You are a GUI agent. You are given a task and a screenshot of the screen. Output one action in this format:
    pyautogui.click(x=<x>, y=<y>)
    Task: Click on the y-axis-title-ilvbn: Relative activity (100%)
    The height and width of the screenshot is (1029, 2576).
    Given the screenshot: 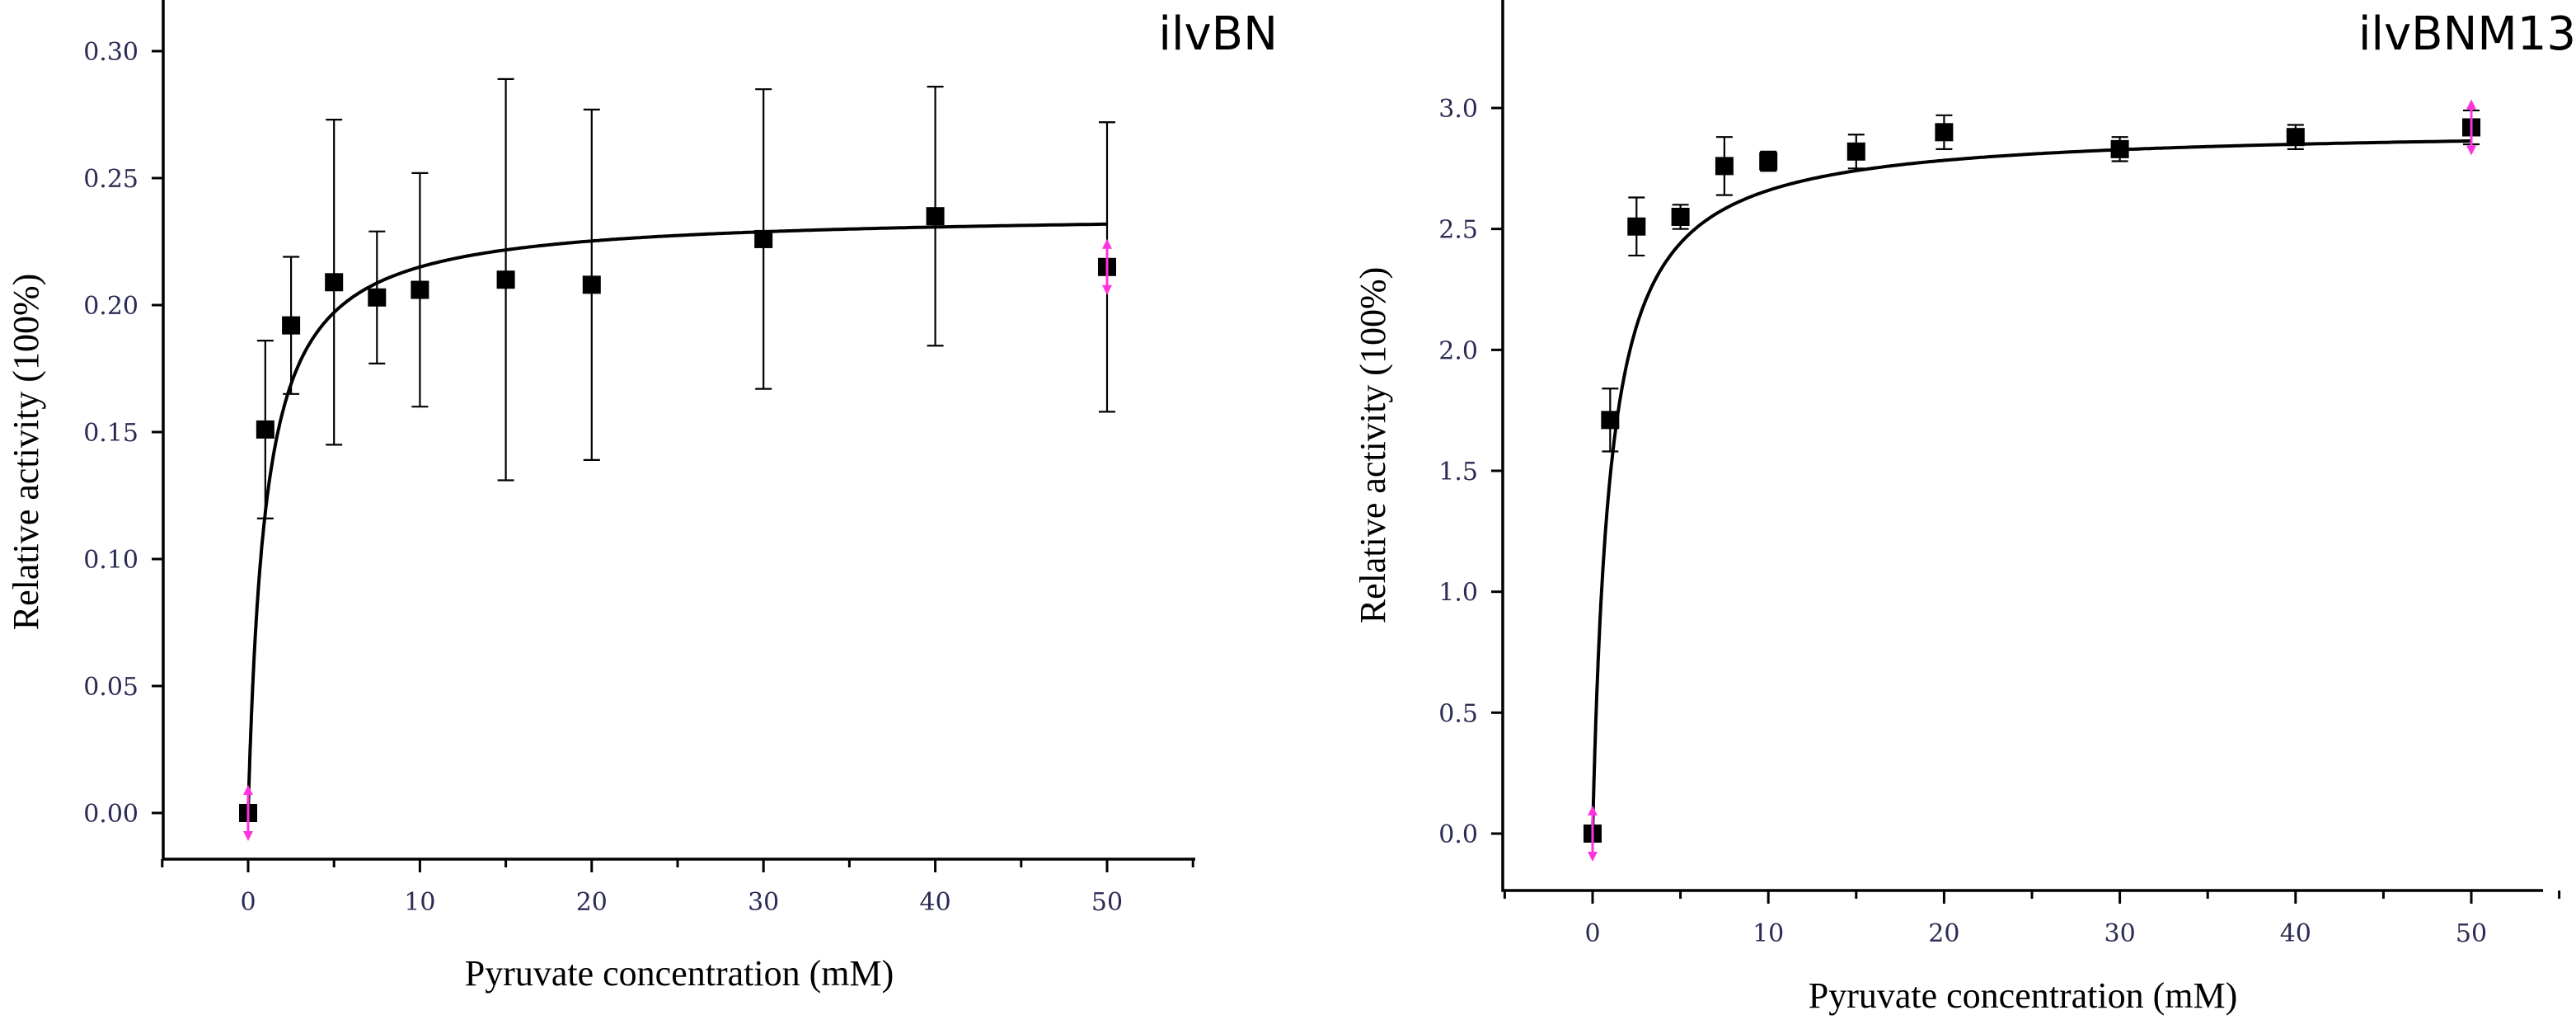 What is the action you would take?
    pyautogui.click(x=26, y=453)
    